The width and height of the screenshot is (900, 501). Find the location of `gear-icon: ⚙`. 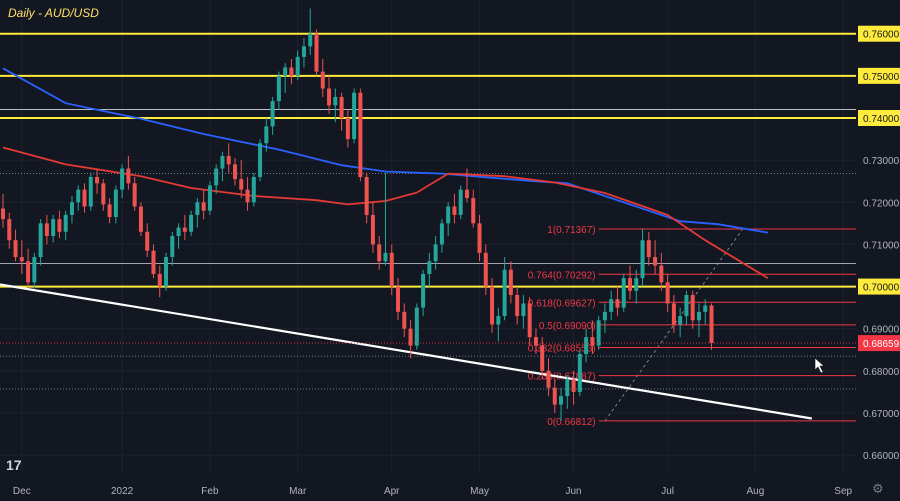

gear-icon: ⚙ is located at coordinates (878, 489).